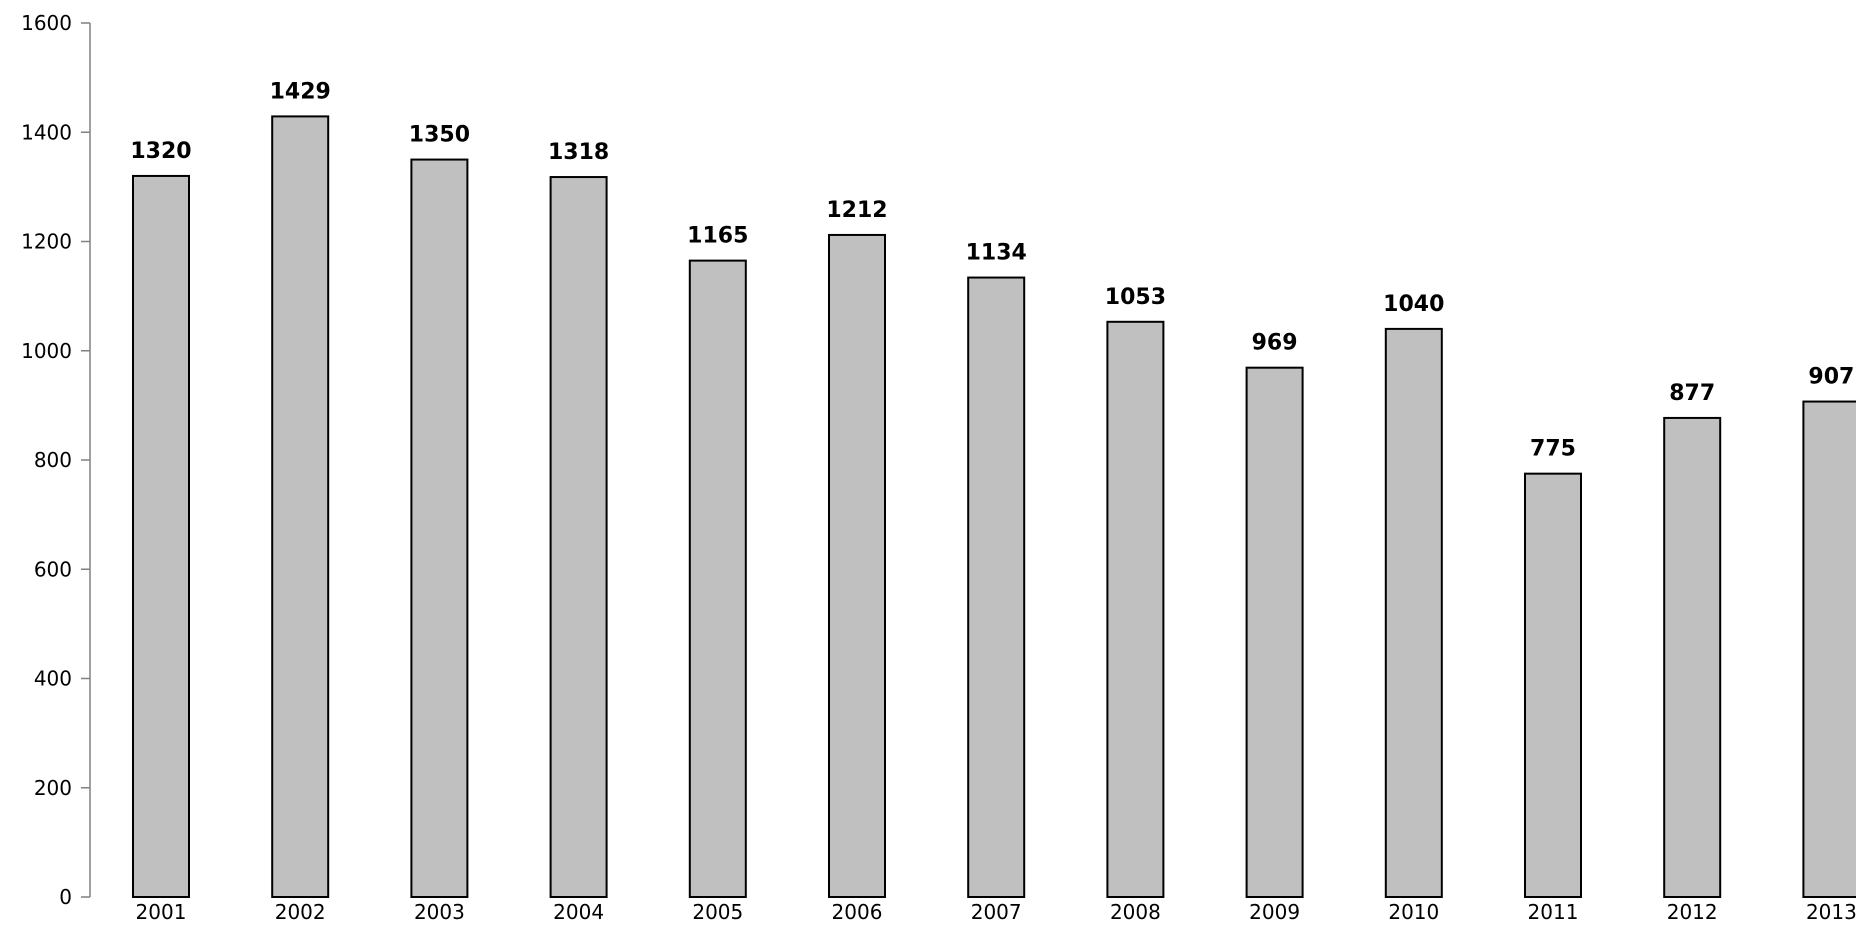  Describe the element at coordinates (46, 23) in the screenshot. I see `y-tick-label: 1600` at that location.